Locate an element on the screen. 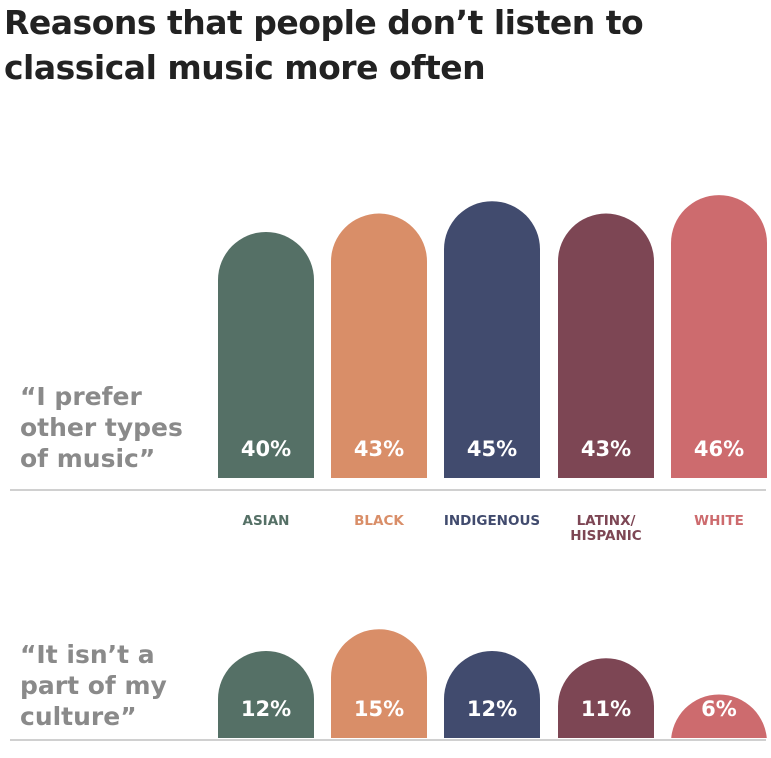  category-label: BLACK is located at coordinates (379, 521).